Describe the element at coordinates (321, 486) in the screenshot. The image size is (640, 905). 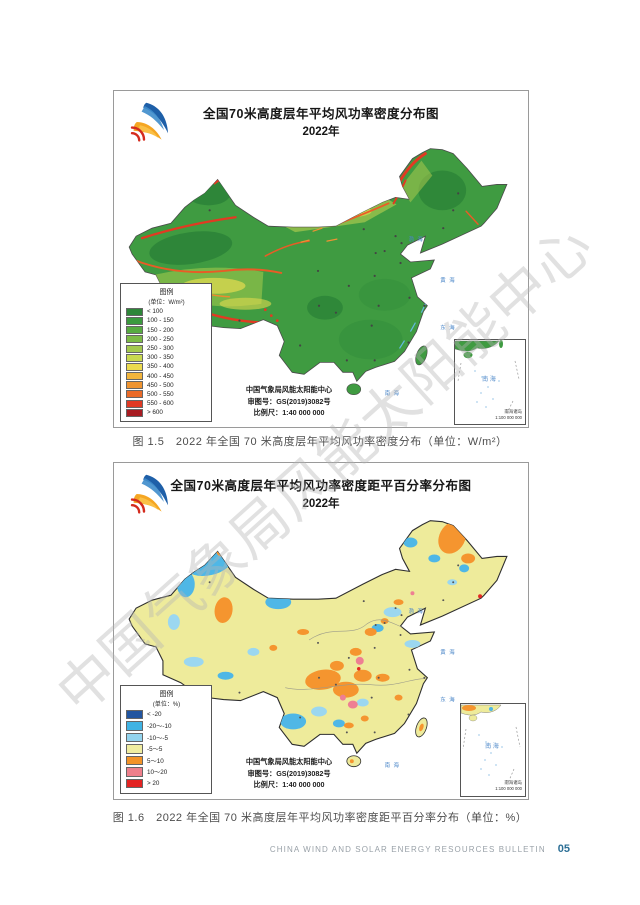
I see `map-title: 全国70米高度层年平均风功率密度距平百分率分布图` at that location.